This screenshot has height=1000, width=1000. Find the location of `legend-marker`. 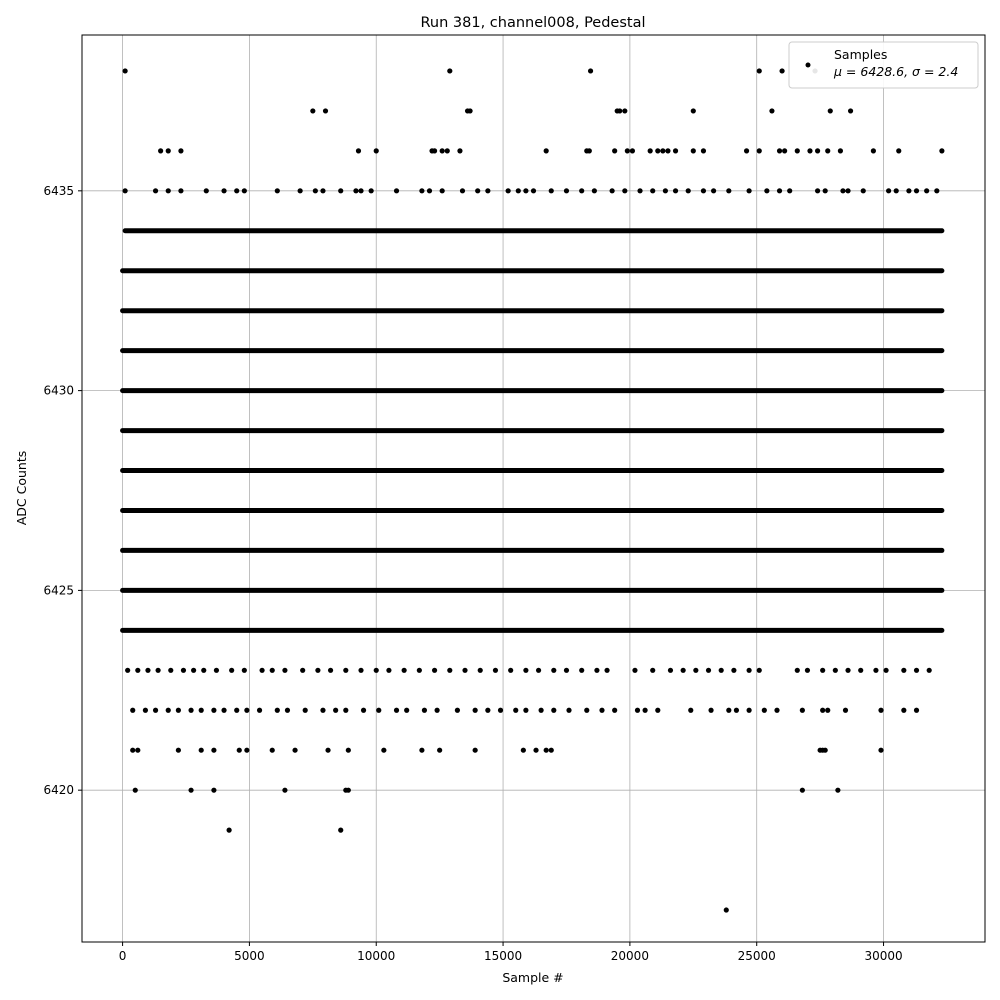

legend-marker is located at coordinates (808, 65).